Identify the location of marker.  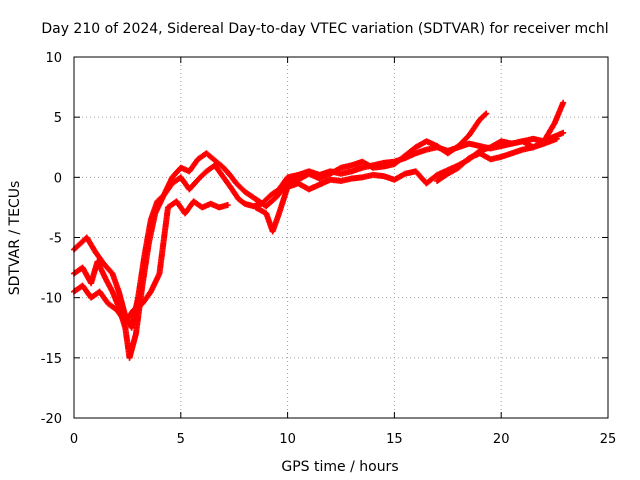
(485, 114).